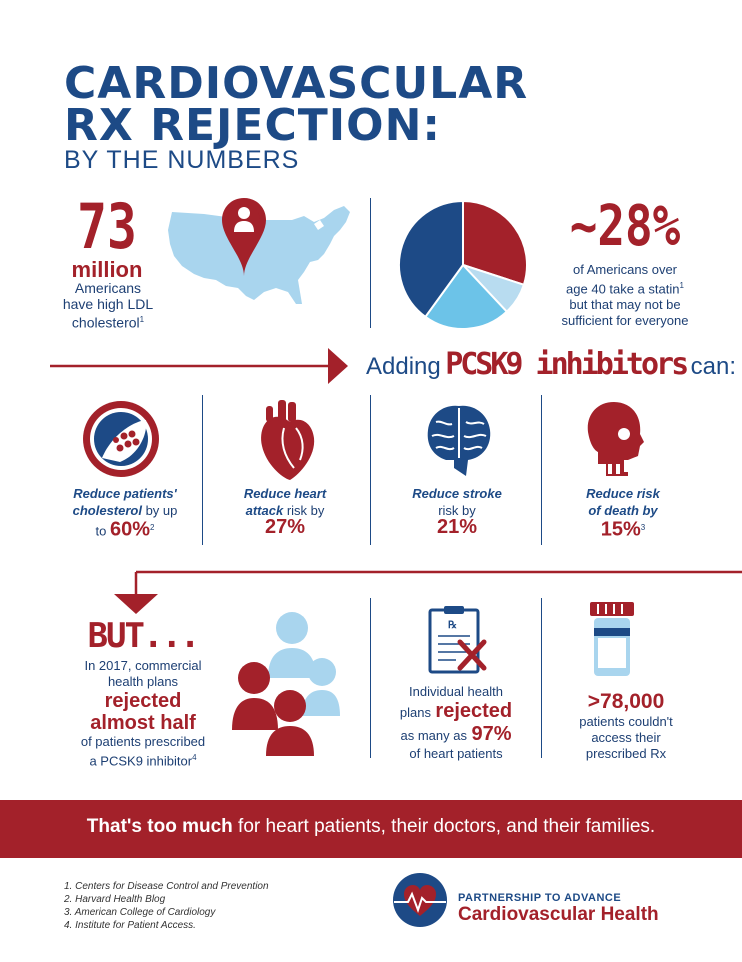 This screenshot has height=962, width=742. What do you see at coordinates (620, 529) in the screenshot?
I see `benefit-value: 15%` at bounding box center [620, 529].